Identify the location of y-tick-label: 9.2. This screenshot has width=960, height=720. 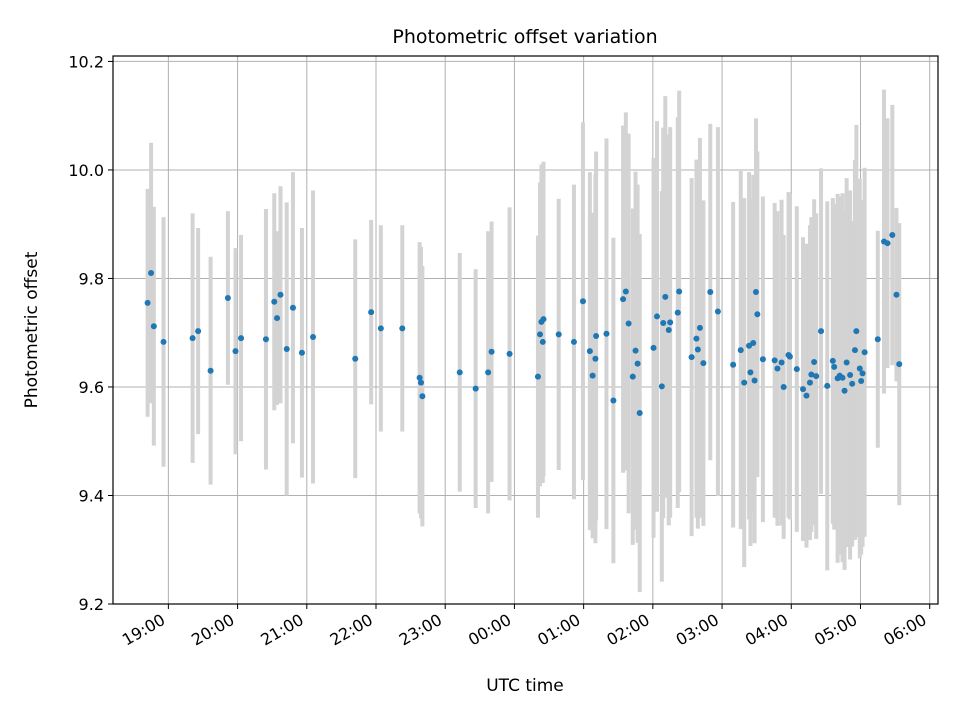
(91, 604).